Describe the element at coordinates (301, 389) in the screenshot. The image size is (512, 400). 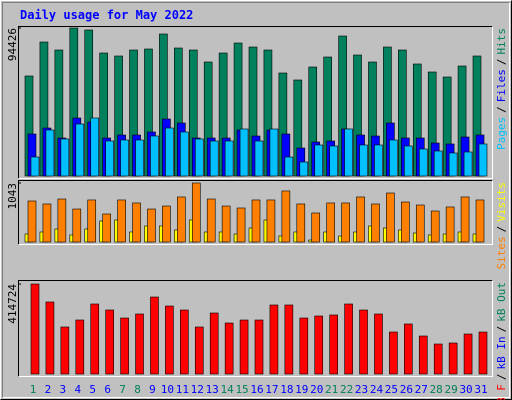
I see `x-tick-label: 19` at that location.